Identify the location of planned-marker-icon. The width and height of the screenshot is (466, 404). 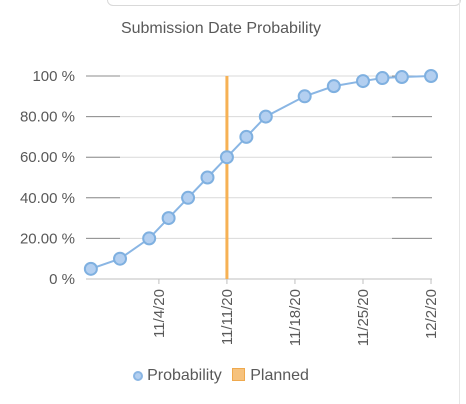
(239, 374).